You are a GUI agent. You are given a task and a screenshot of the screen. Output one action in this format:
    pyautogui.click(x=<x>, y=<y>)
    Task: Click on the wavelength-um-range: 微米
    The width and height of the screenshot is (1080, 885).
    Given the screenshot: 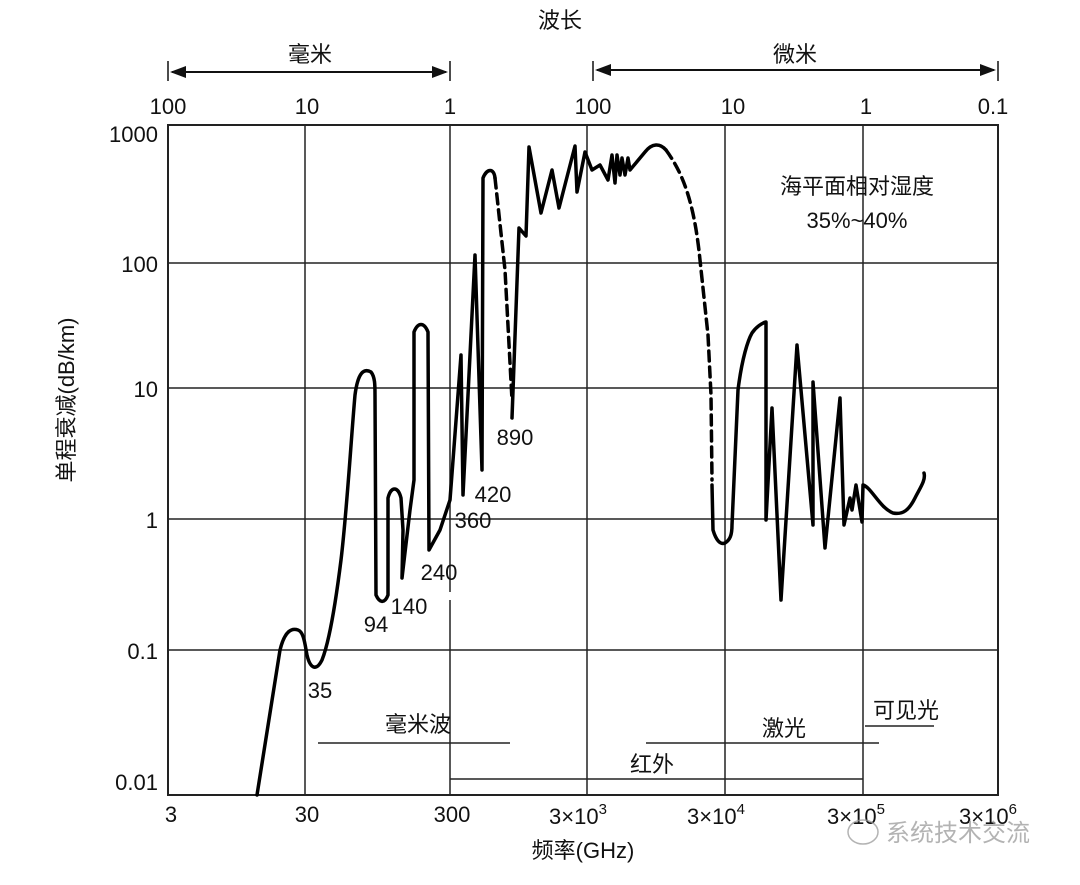 What is the action you would take?
    pyautogui.click(x=795, y=61)
    